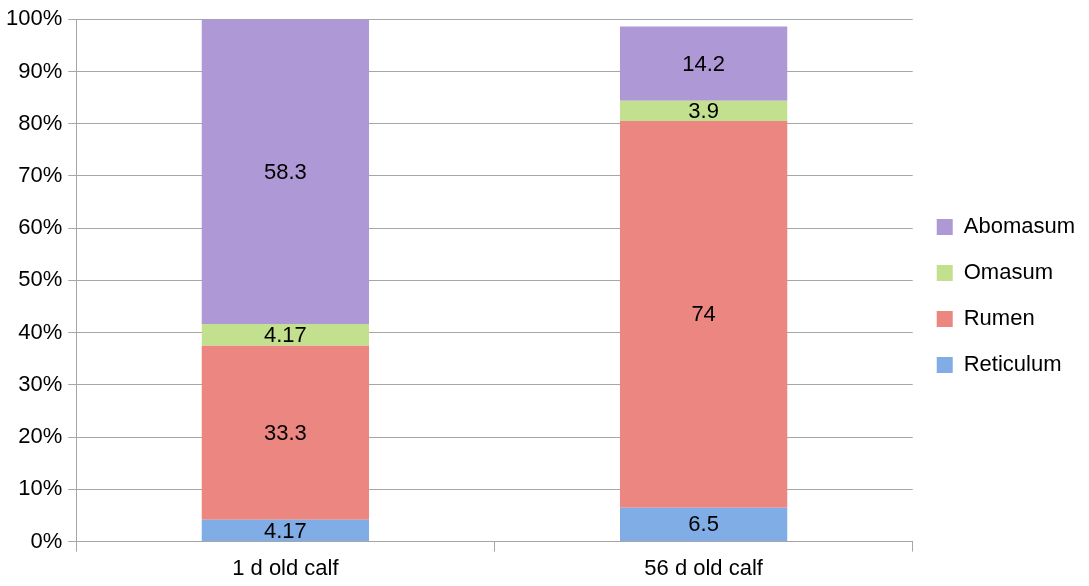  Describe the element at coordinates (40, 227) in the screenshot. I see `y-tick-label: 60%` at that location.